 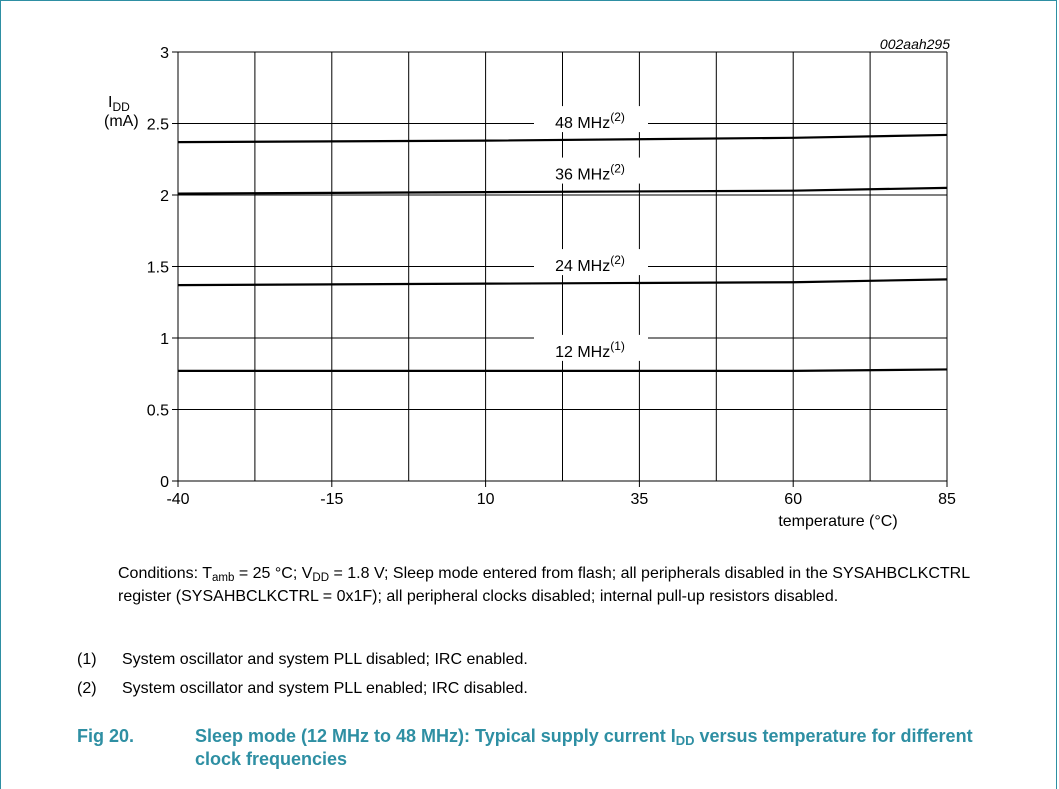 What do you see at coordinates (164, 482) in the screenshot?
I see `y-tick-label: 0` at bounding box center [164, 482].